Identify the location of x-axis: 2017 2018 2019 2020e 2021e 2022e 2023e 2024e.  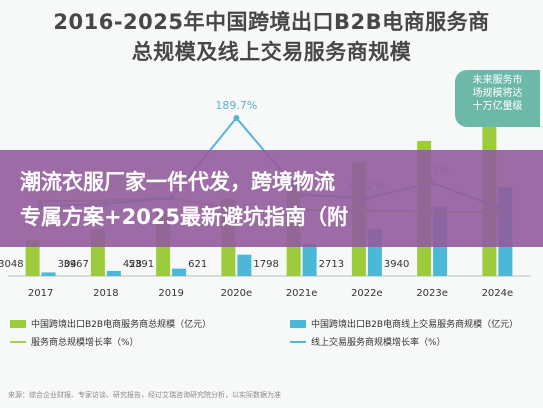
(270, 293).